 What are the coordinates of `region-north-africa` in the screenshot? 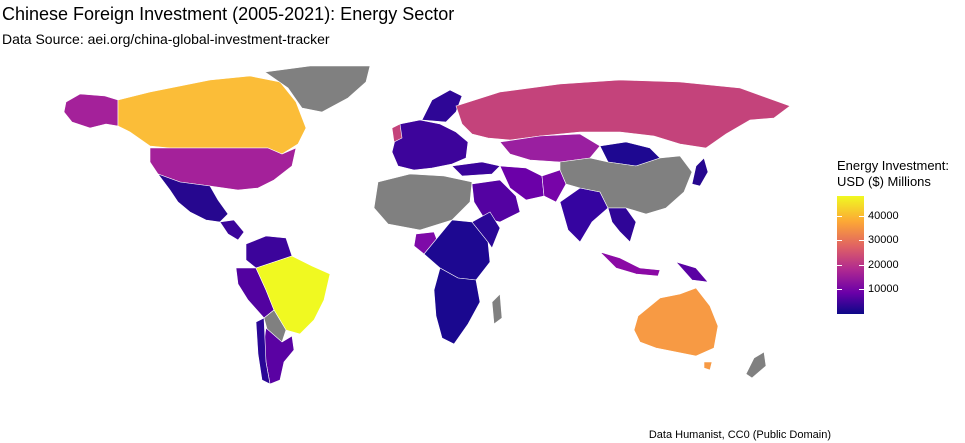 It's located at (423, 202).